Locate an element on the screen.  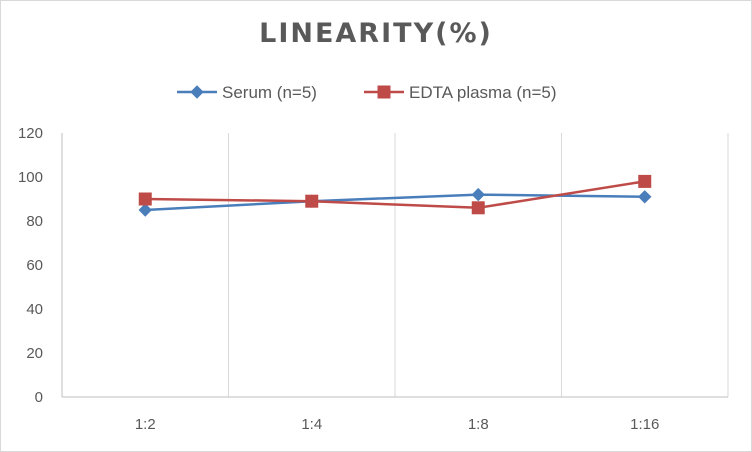
legend: Serum (n=5) EDTA plasma (n=5) is located at coordinates (367, 92).